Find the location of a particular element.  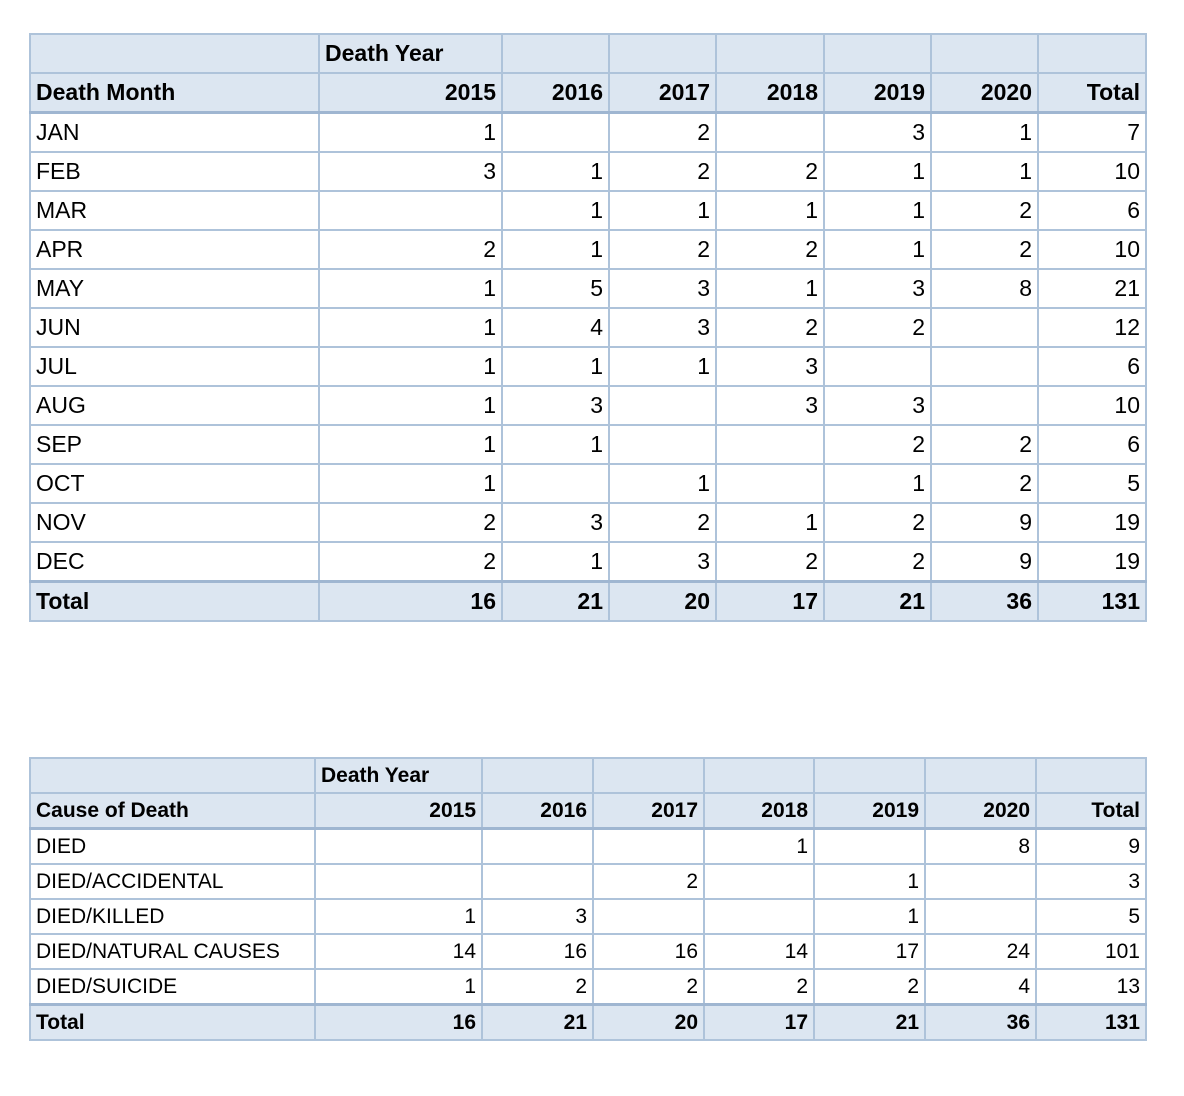

table-row: MAR 1 1 1 1 2 6 is located at coordinates (588, 210).